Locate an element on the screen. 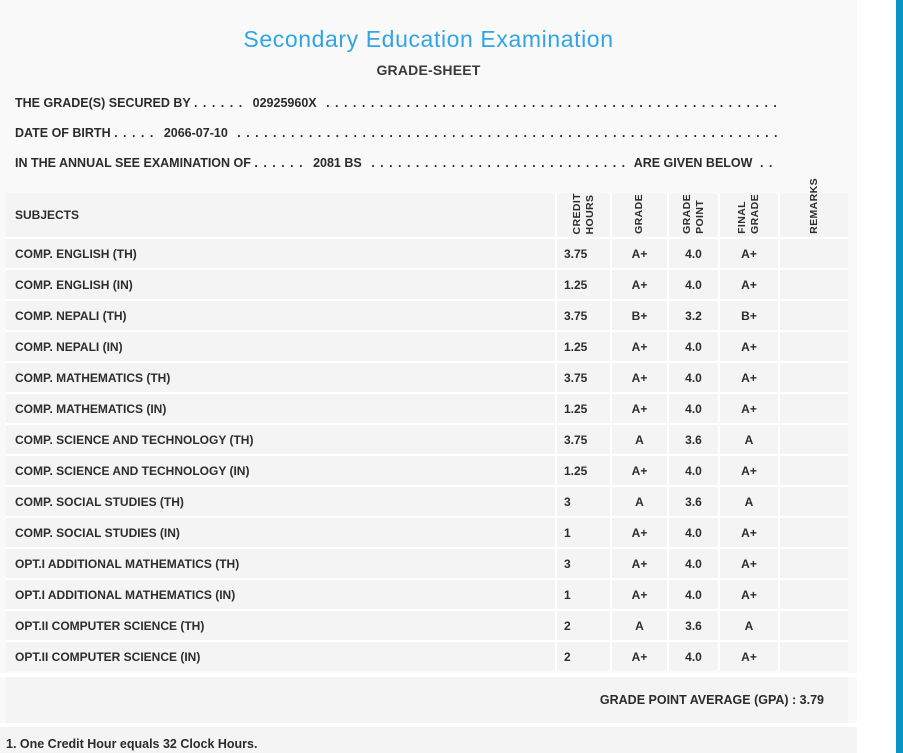 The image size is (903, 753). subject-cell: COMP. NEPALI (IN) is located at coordinates (280, 346).